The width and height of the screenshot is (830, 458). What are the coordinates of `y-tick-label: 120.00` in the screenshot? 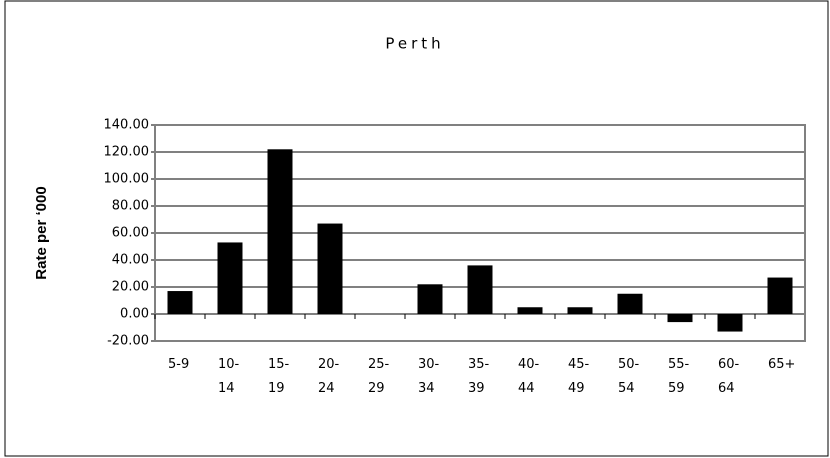 It's located at (127, 152).